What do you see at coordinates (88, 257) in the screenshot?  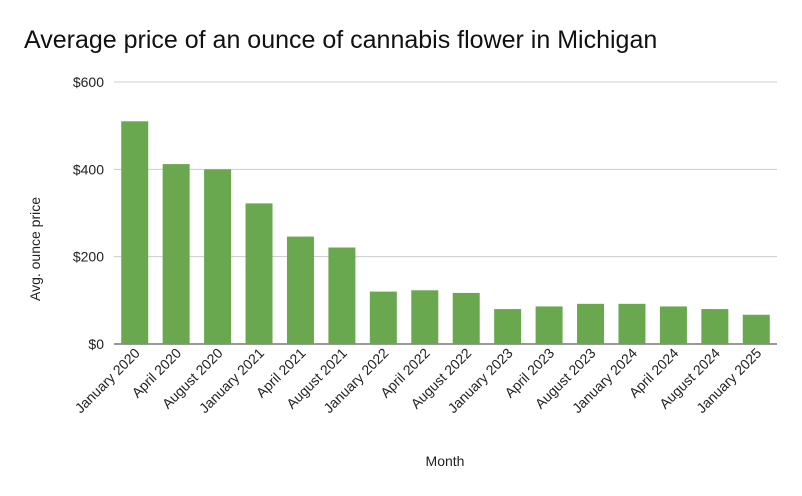 I see `y-tick-label: $200` at bounding box center [88, 257].